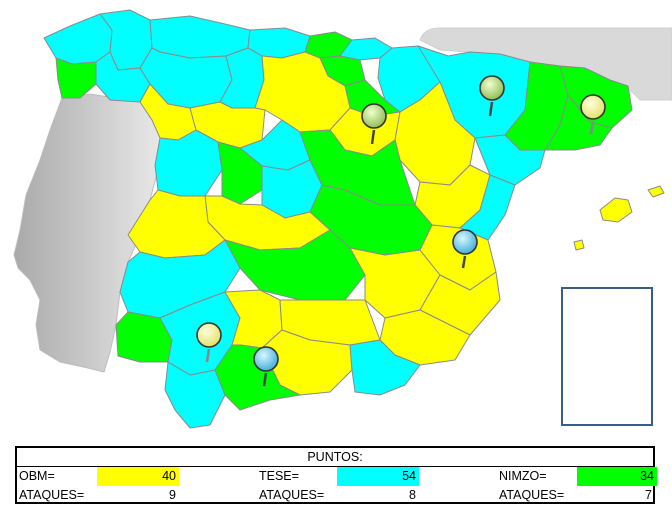  Describe the element at coordinates (292, 495) in the screenshot. I see `label-attacks-tese: ATAQUES=` at that location.